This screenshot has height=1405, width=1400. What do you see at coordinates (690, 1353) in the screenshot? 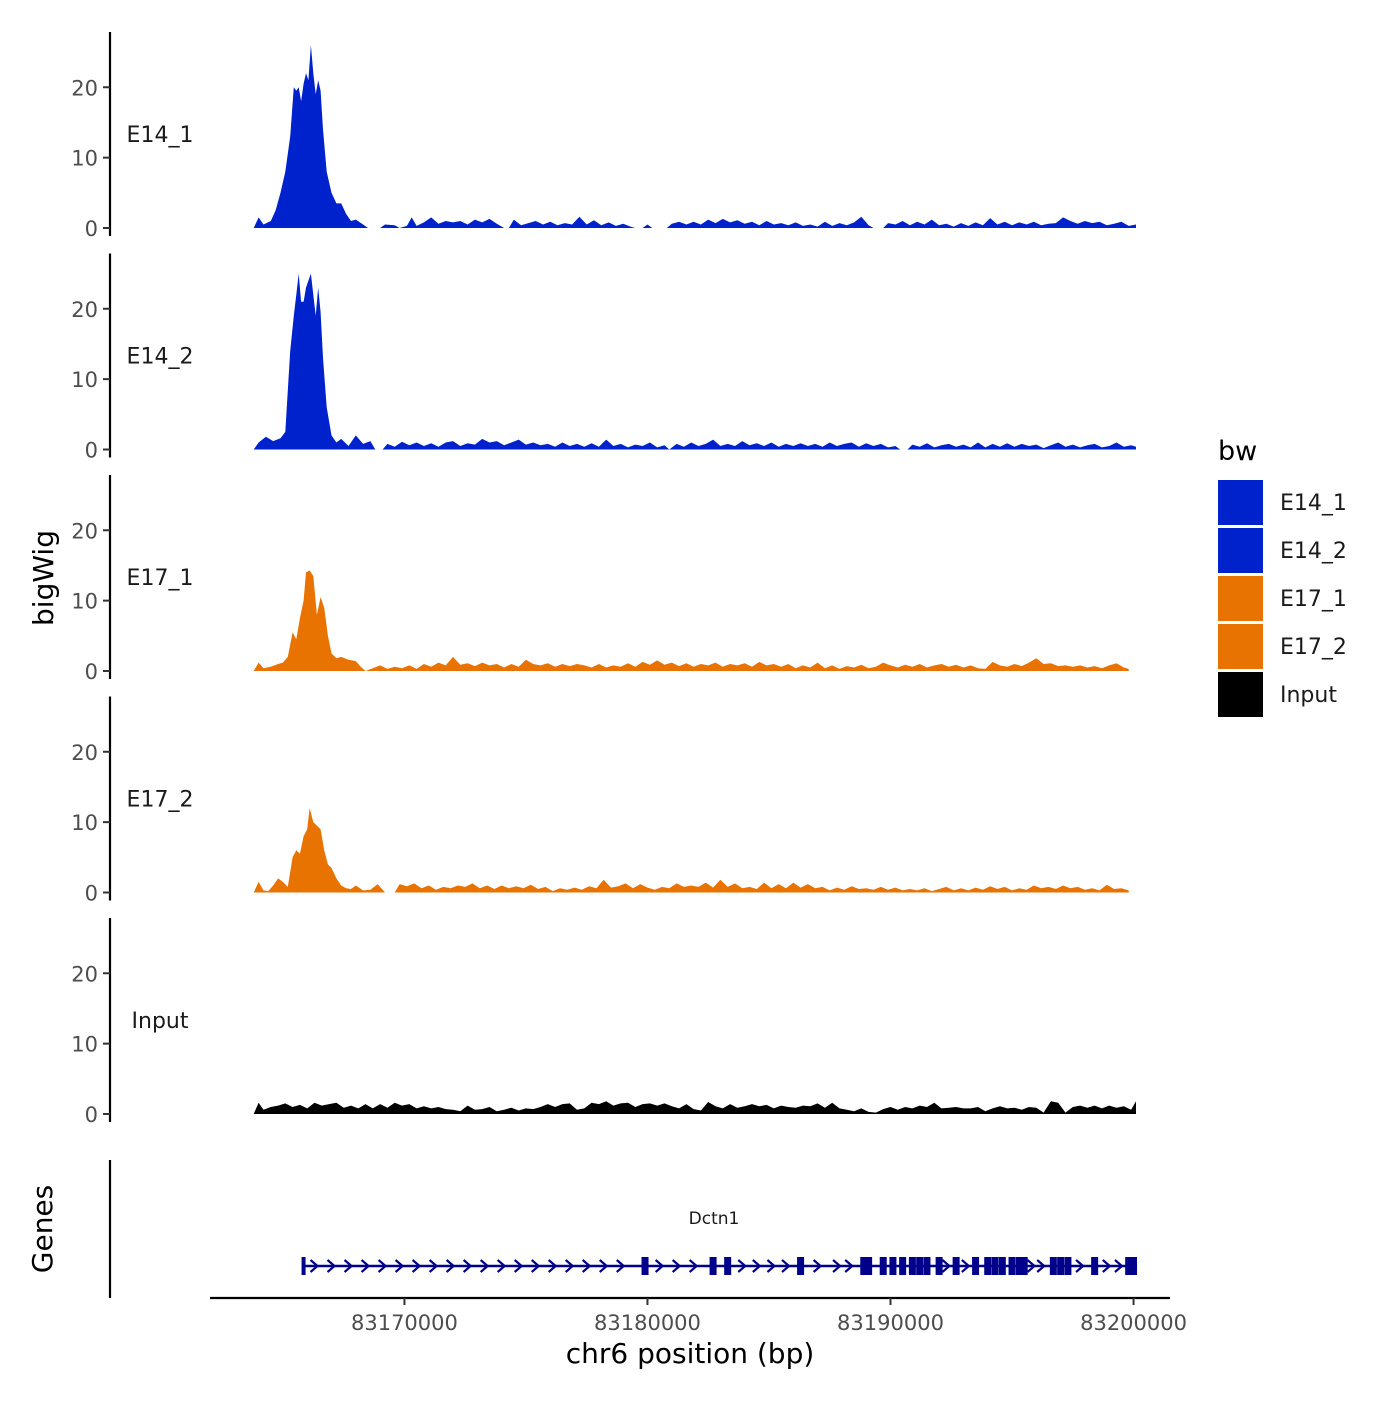
I see `x-axis-title: chr6 position (bp)` at bounding box center [690, 1353].